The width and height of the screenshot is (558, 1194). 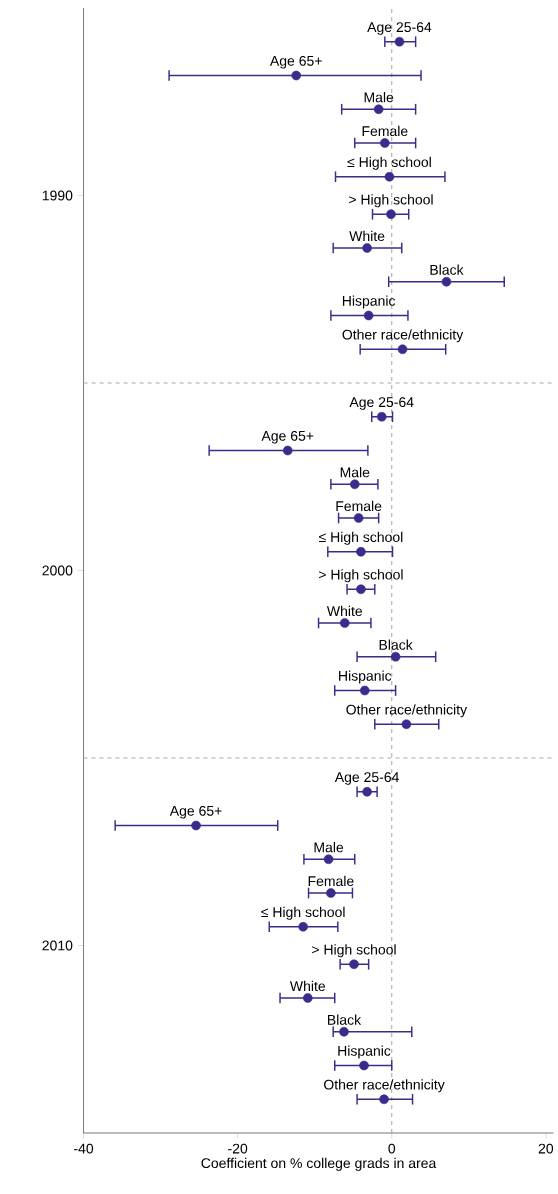 What do you see at coordinates (83, 1148) in the screenshot?
I see `x-tick-label: -40` at bounding box center [83, 1148].